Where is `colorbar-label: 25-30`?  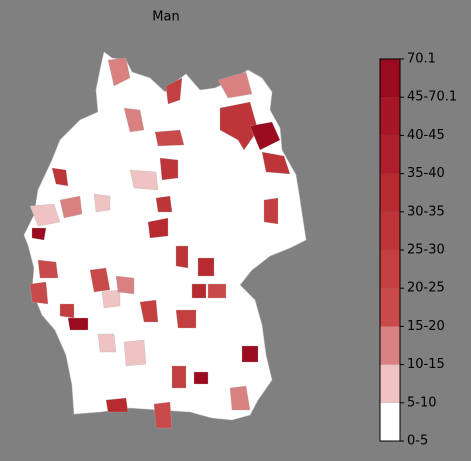 colorbar-label: 25-30 is located at coordinates (426, 250).